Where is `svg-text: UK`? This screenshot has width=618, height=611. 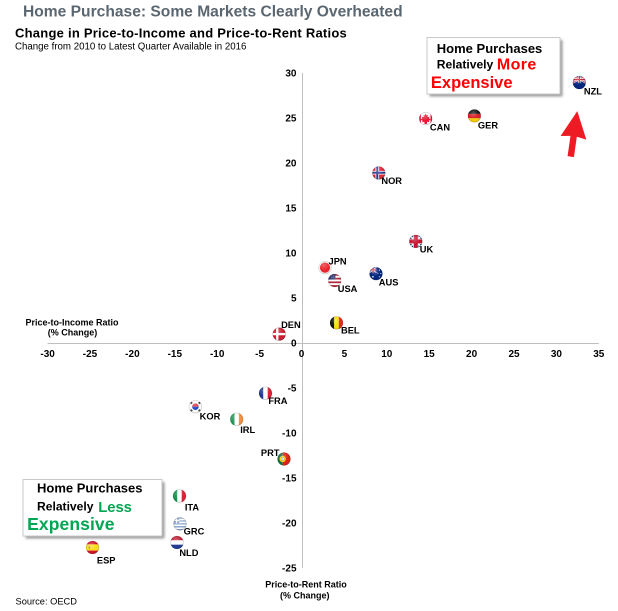 svg-text: UK is located at coordinates (427, 249).